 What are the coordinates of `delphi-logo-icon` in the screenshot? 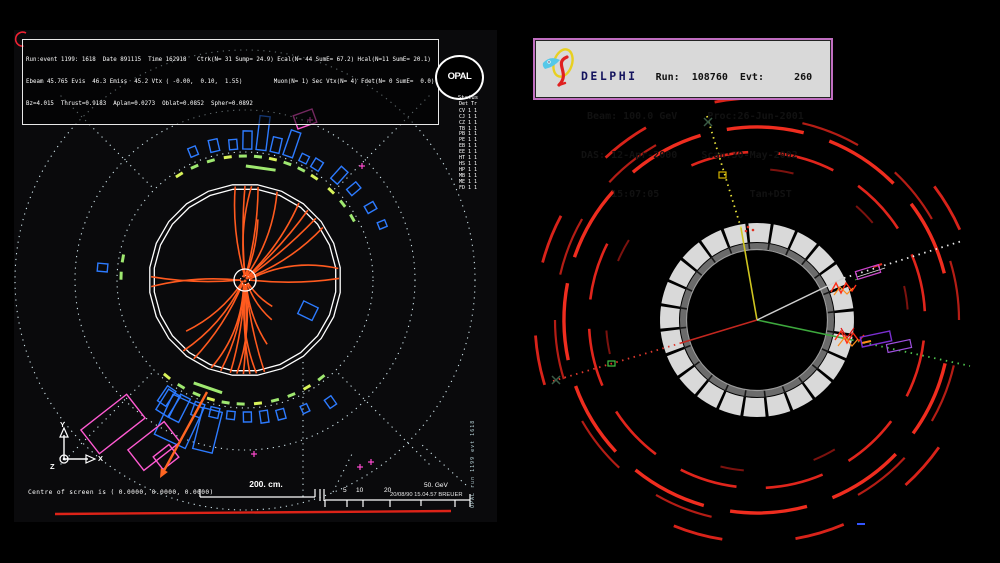 It's located at (558, 67).